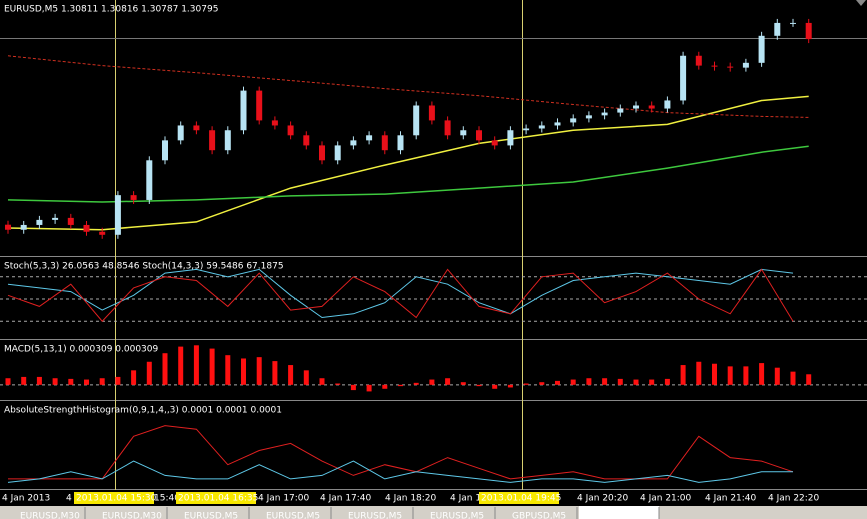 The height and width of the screenshot is (519, 867). Describe the element at coordinates (408, 86) in the screenshot. I see `moving-average` at that location.